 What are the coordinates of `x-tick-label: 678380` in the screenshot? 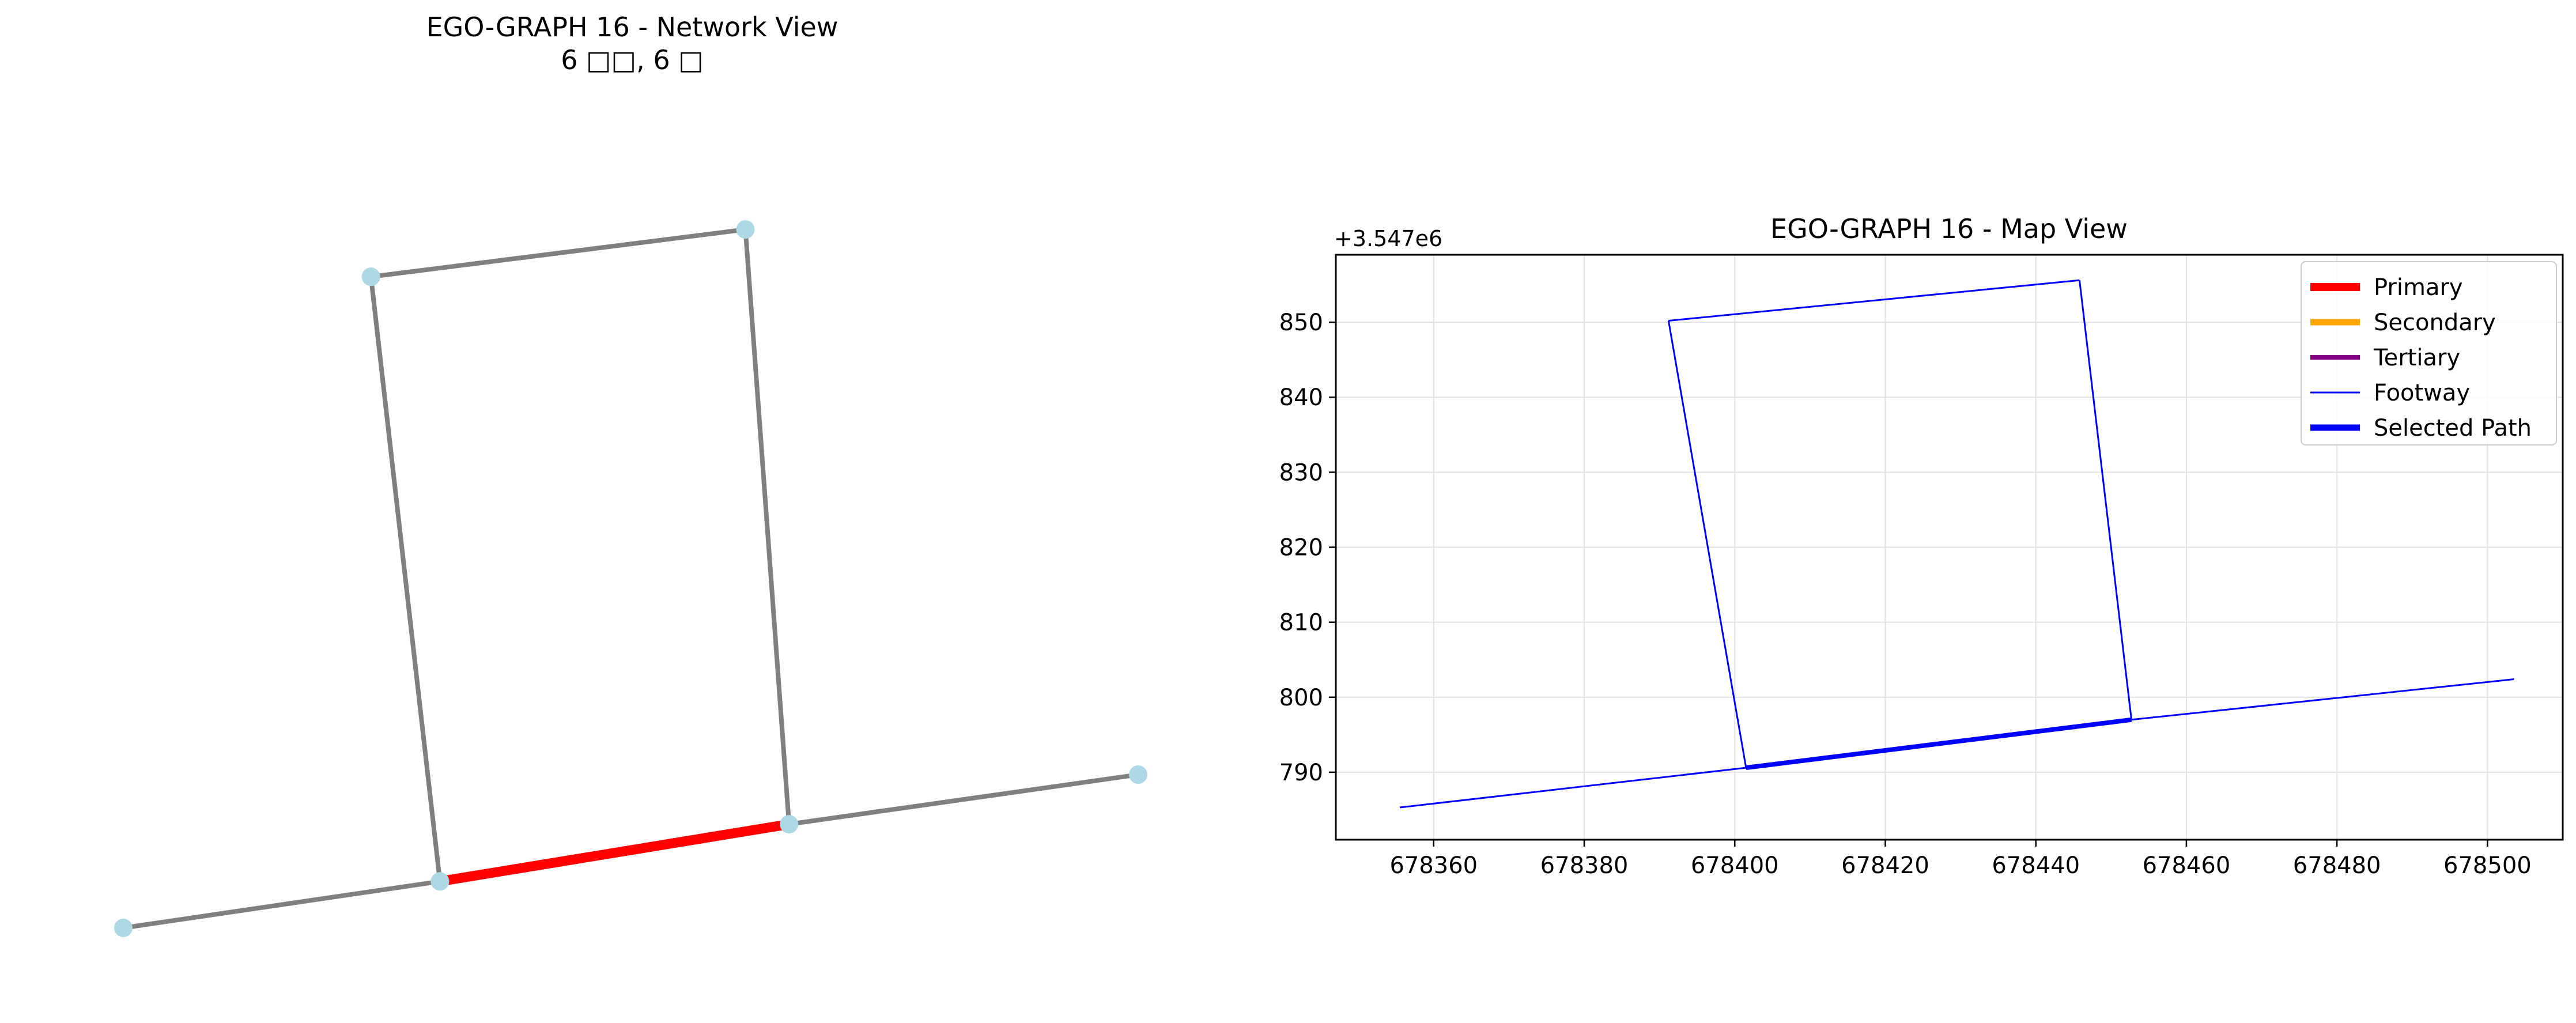 It's located at (1584, 866).